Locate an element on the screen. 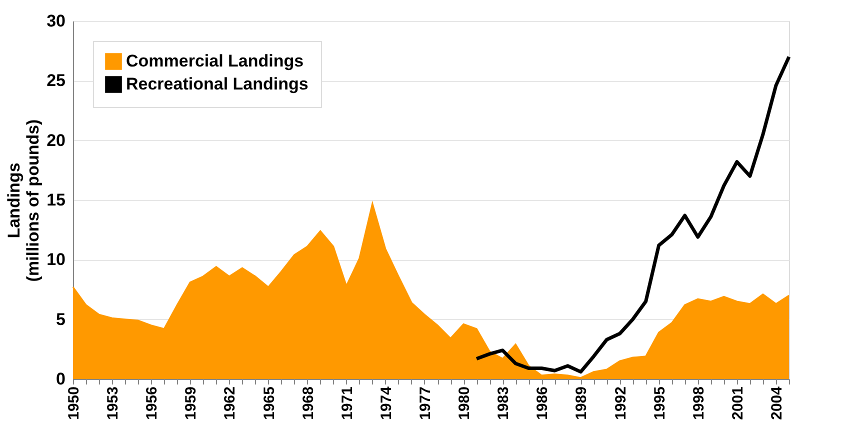  x-tick-label: 1953 is located at coordinates (113, 403).